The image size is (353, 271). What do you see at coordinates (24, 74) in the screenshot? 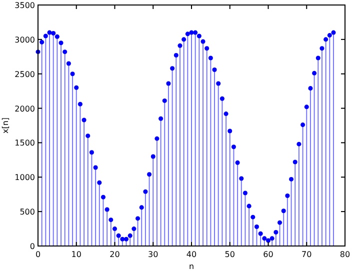
I see `y-tick-label: 2500` at bounding box center [24, 74].